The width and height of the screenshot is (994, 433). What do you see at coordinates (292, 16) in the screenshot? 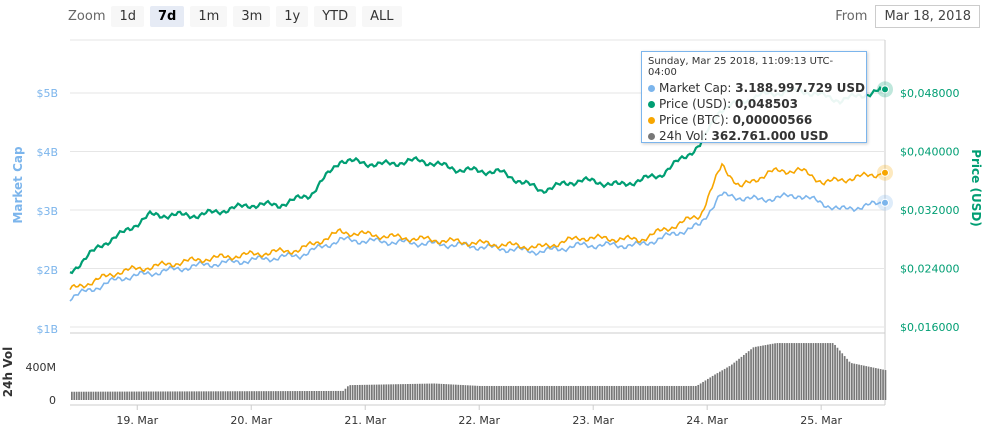
I see `zoom-button-1y: 1y` at bounding box center [292, 16].